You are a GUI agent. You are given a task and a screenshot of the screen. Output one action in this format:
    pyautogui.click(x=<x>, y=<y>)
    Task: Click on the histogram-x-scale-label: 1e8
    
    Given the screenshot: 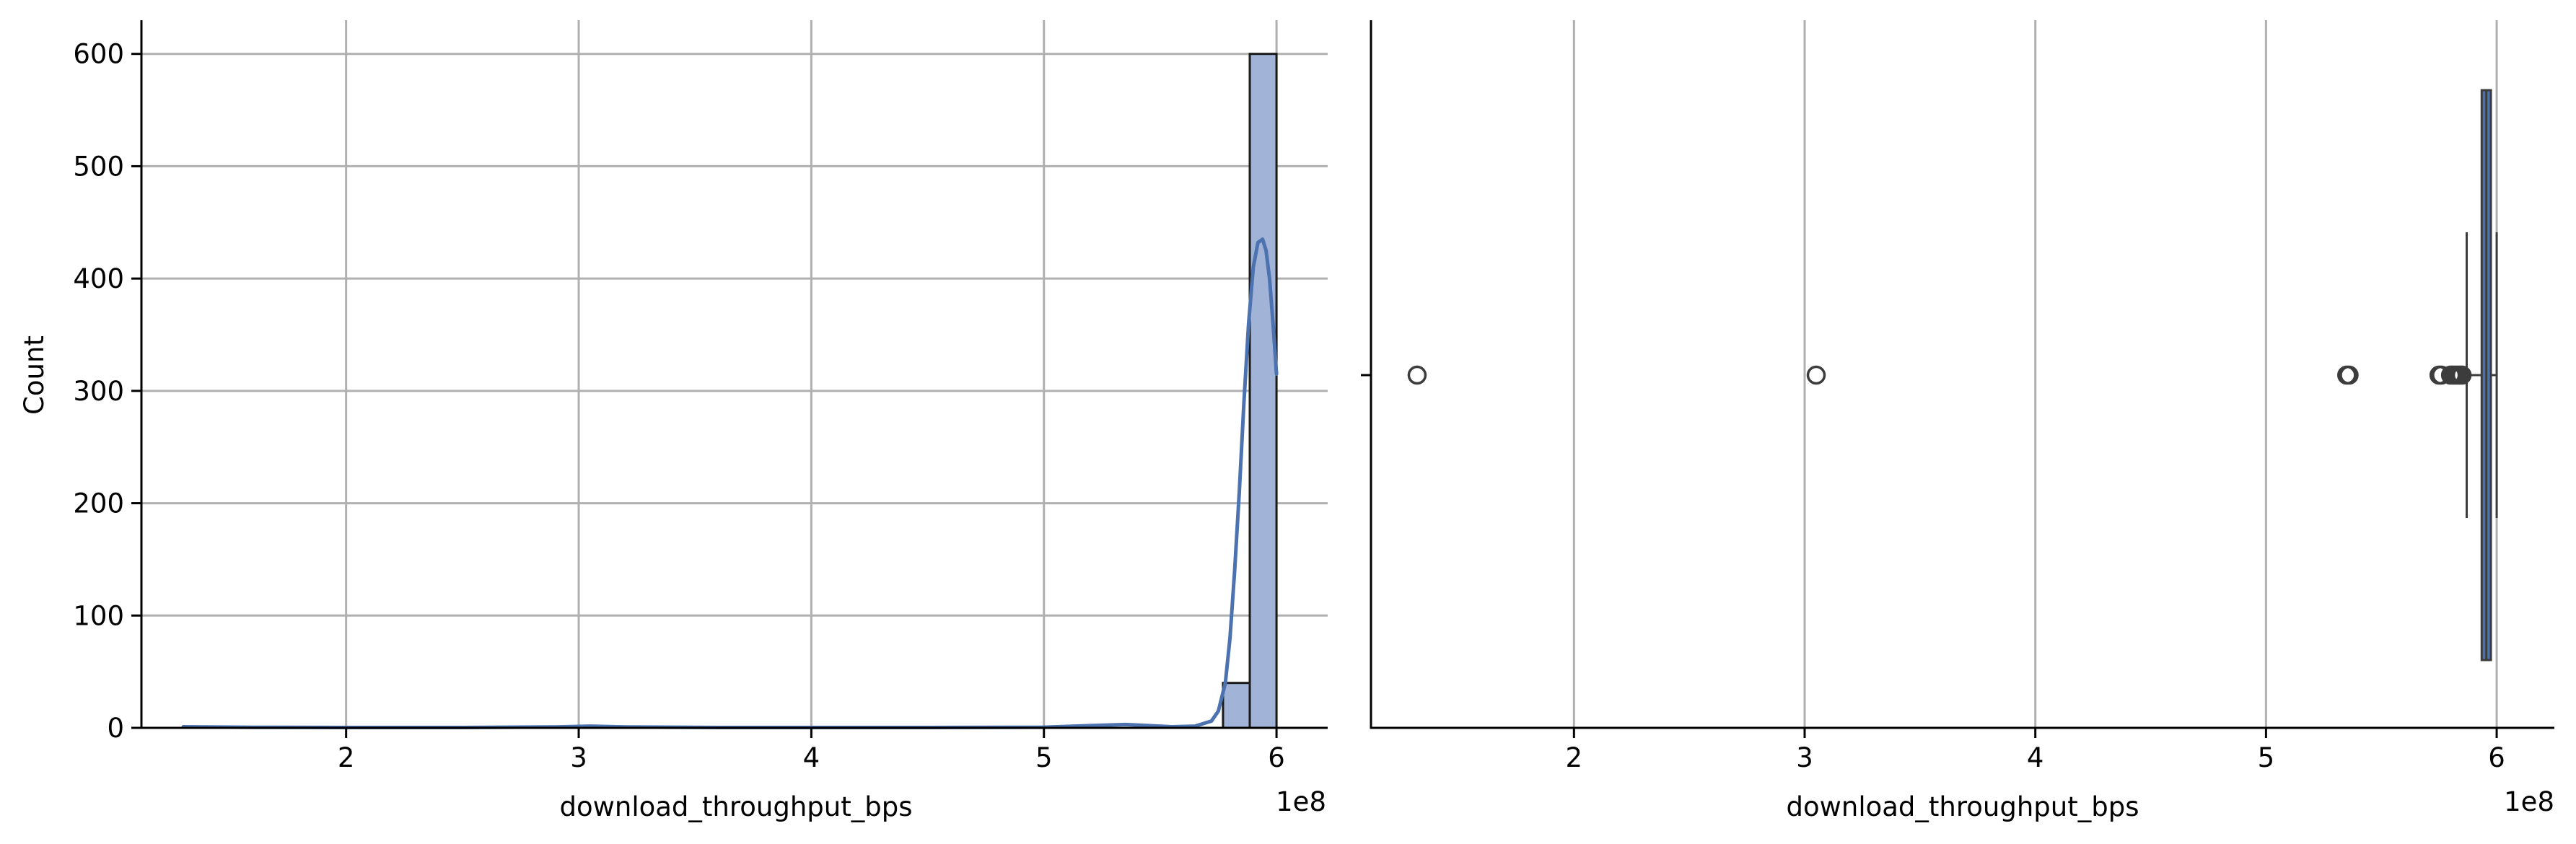 What is the action you would take?
    pyautogui.click(x=1301, y=801)
    